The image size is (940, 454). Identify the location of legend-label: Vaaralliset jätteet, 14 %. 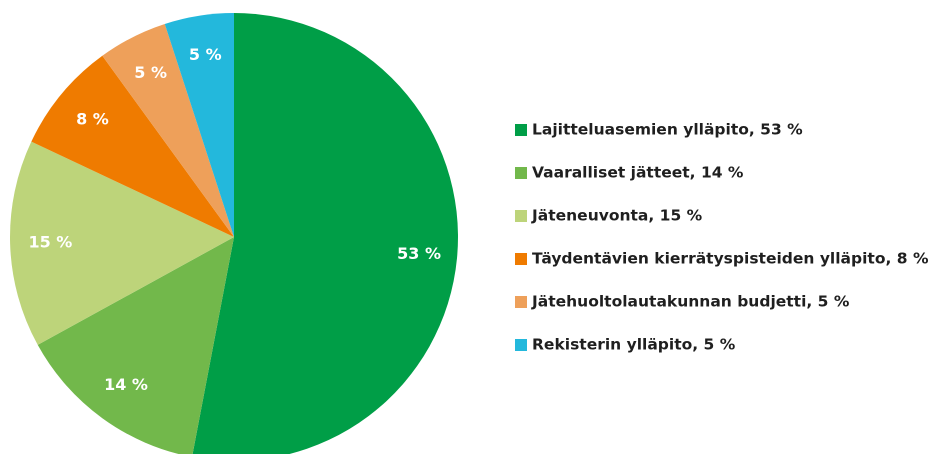
(638, 173).